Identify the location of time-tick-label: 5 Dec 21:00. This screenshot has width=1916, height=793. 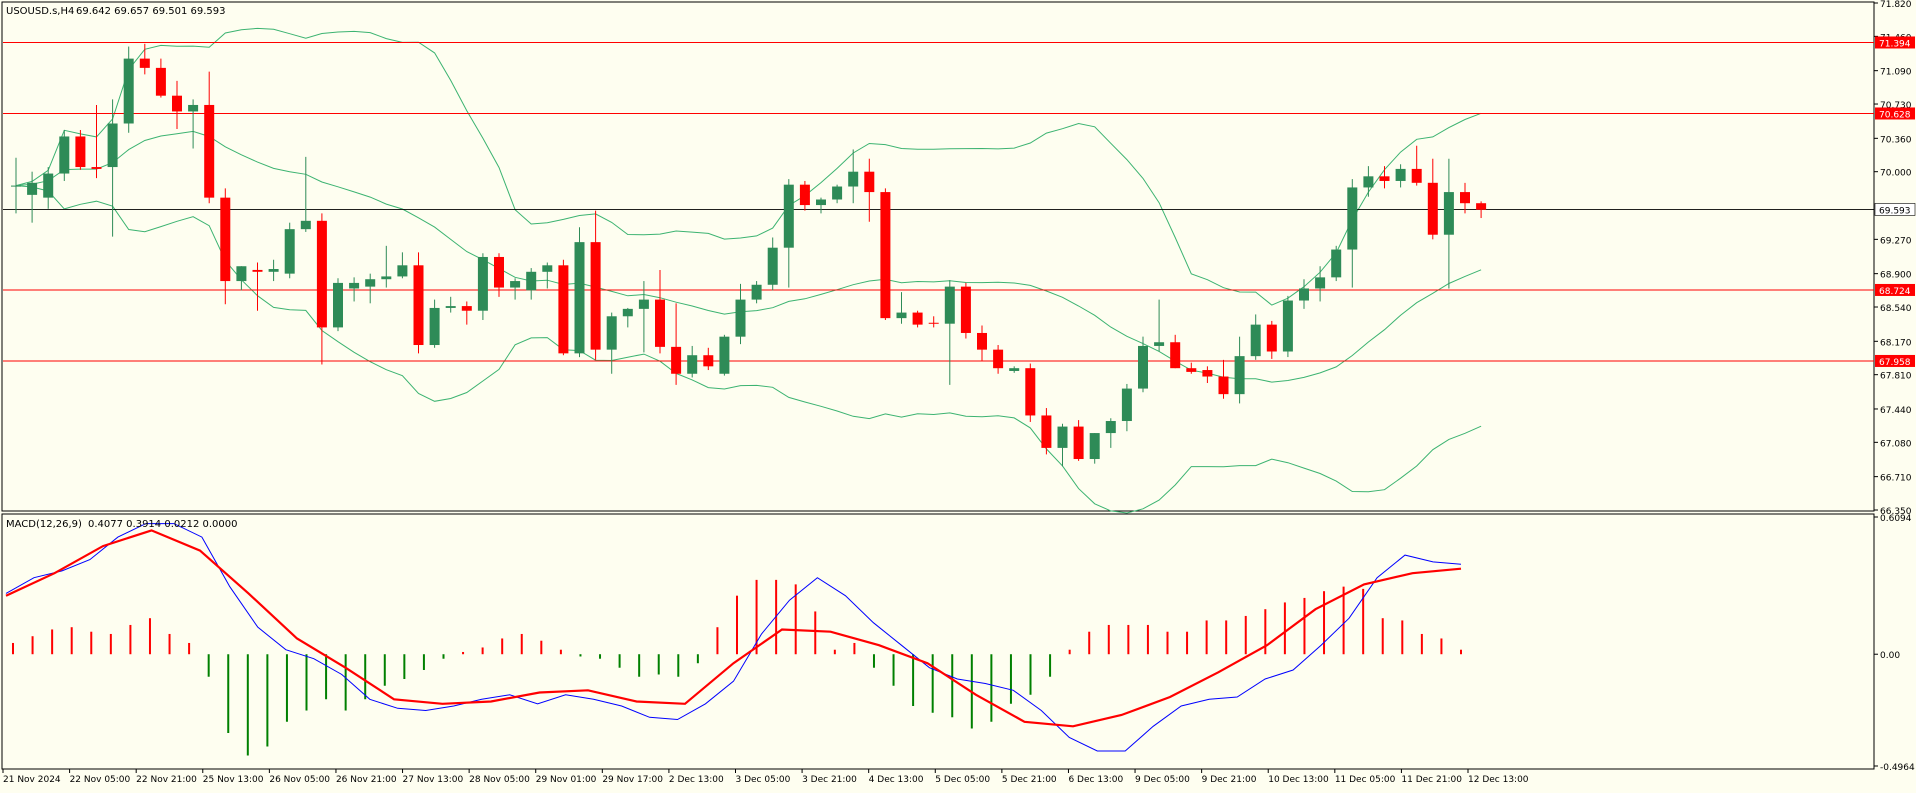
(1029, 780).